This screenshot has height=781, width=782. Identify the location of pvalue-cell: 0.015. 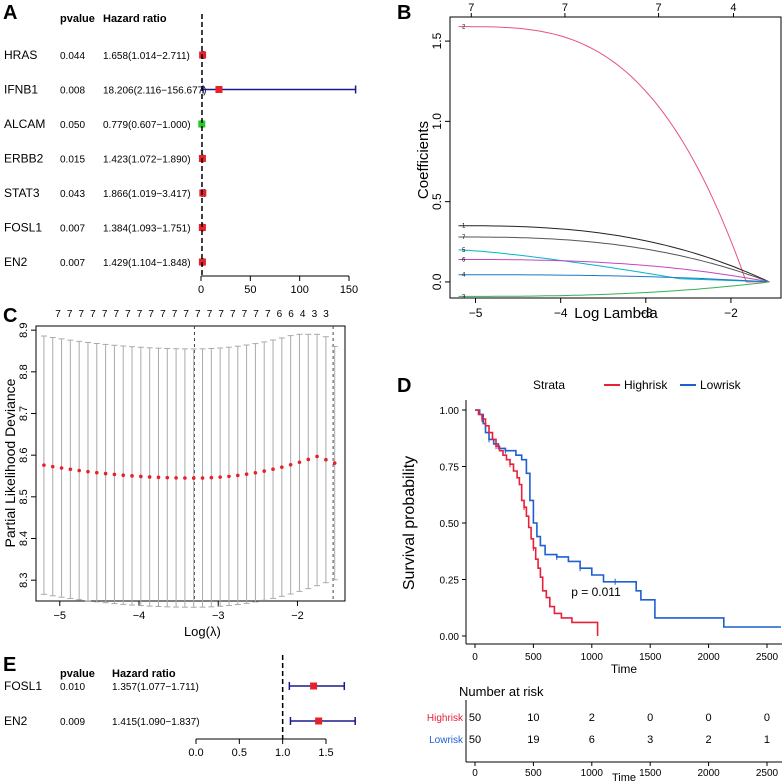
(72, 160).